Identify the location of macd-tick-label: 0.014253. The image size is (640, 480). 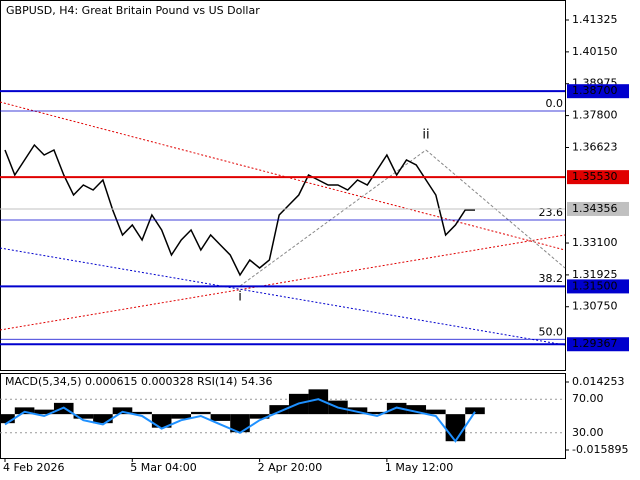
(598, 381).